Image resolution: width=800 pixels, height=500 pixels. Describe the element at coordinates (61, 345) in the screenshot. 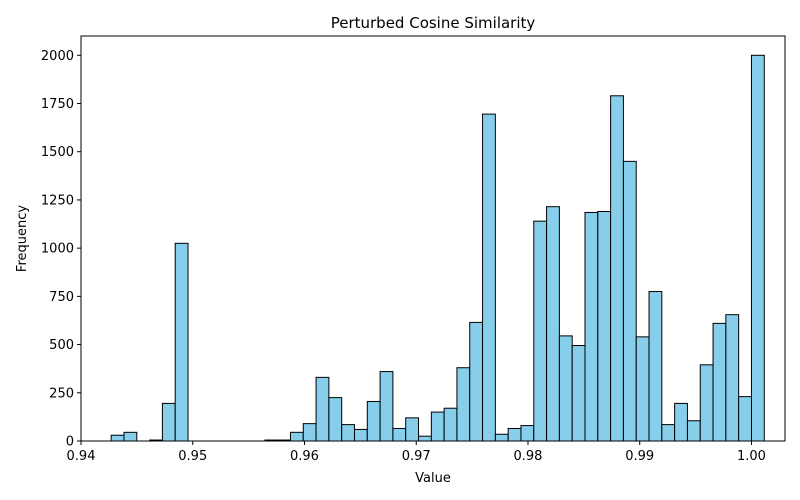

I see `y-tick-label: 500` at that location.